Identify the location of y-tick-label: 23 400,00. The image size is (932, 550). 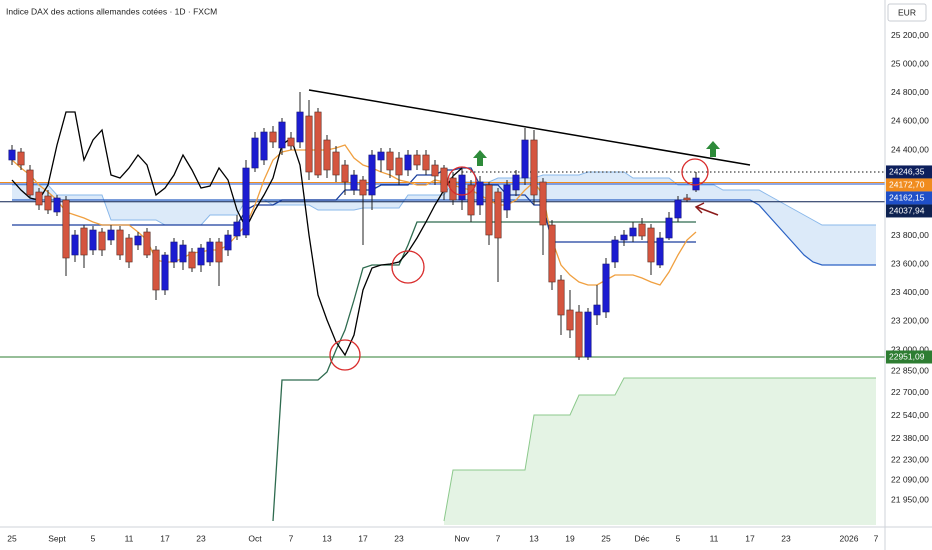
(910, 292).